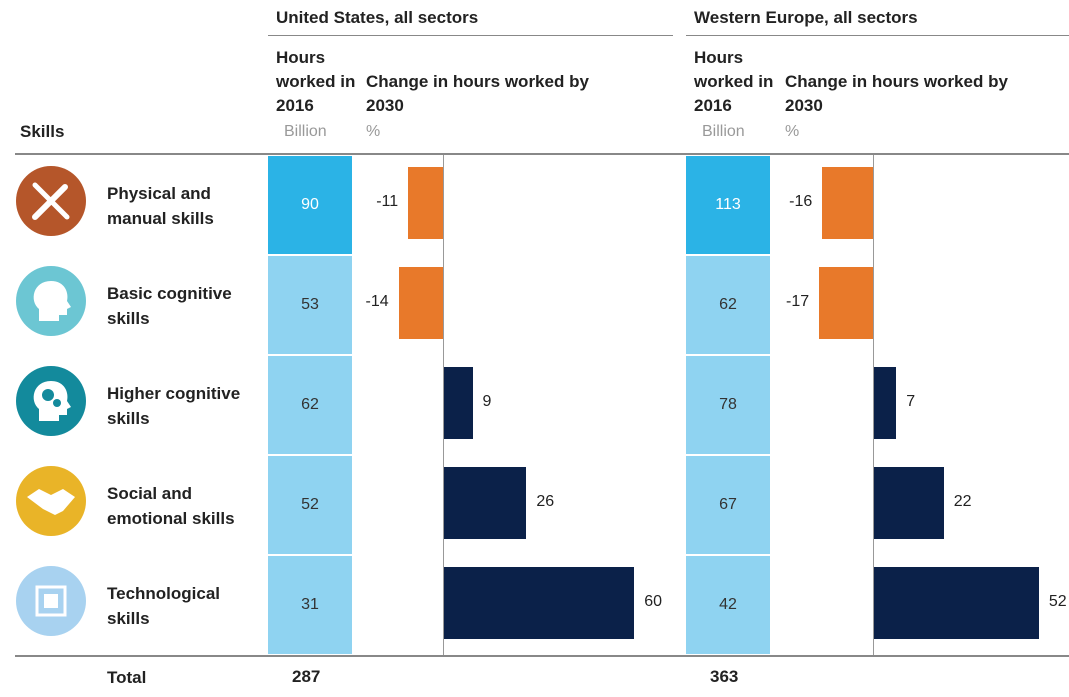 The width and height of the screenshot is (1069, 697). I want to click on change-label: 9, so click(487, 401).